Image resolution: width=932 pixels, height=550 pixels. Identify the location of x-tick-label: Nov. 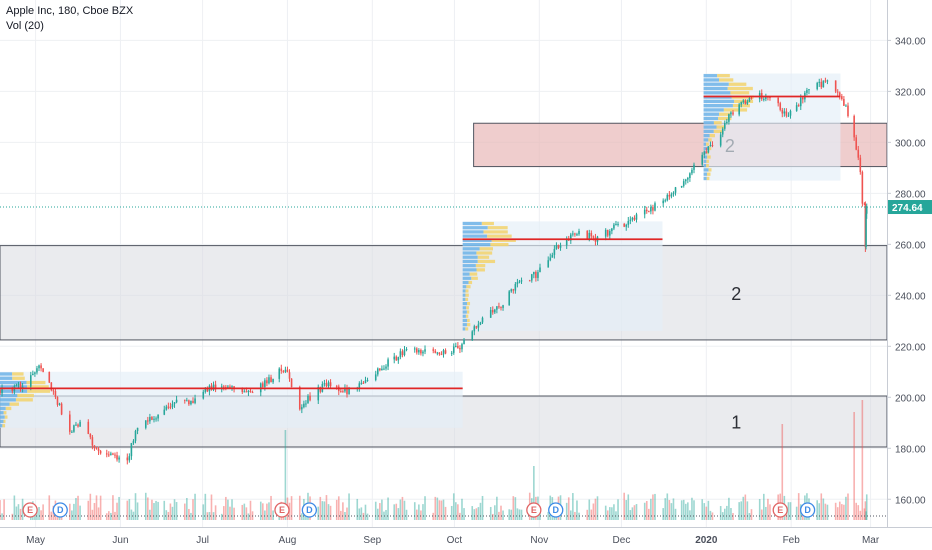
(539, 540).